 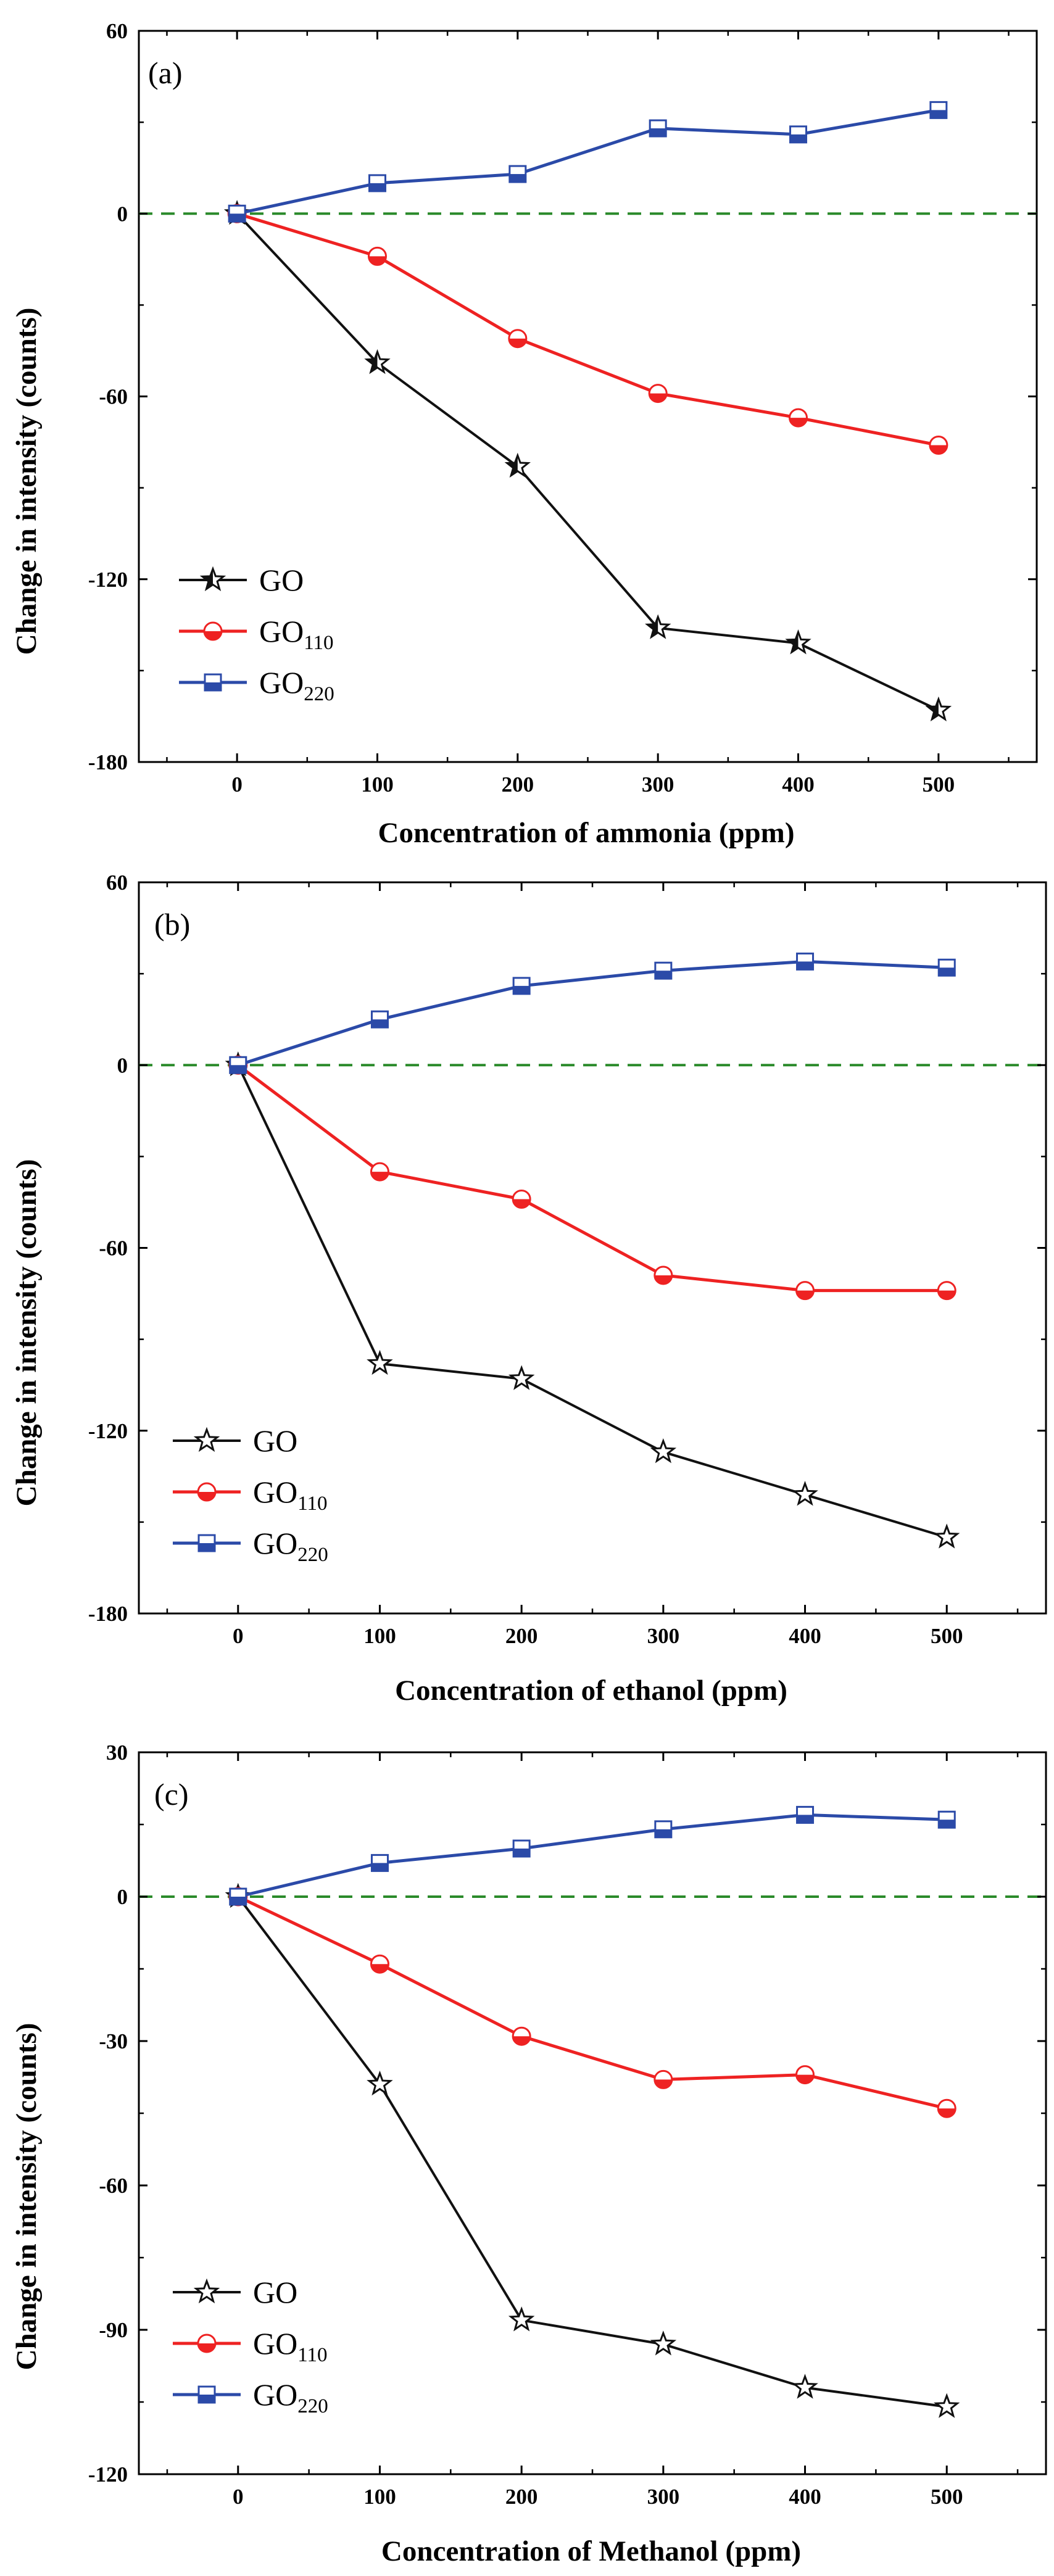 What do you see at coordinates (591, 1691) in the screenshot?
I see `x-axis-title: Concentration of ethanol (ppm)` at bounding box center [591, 1691].